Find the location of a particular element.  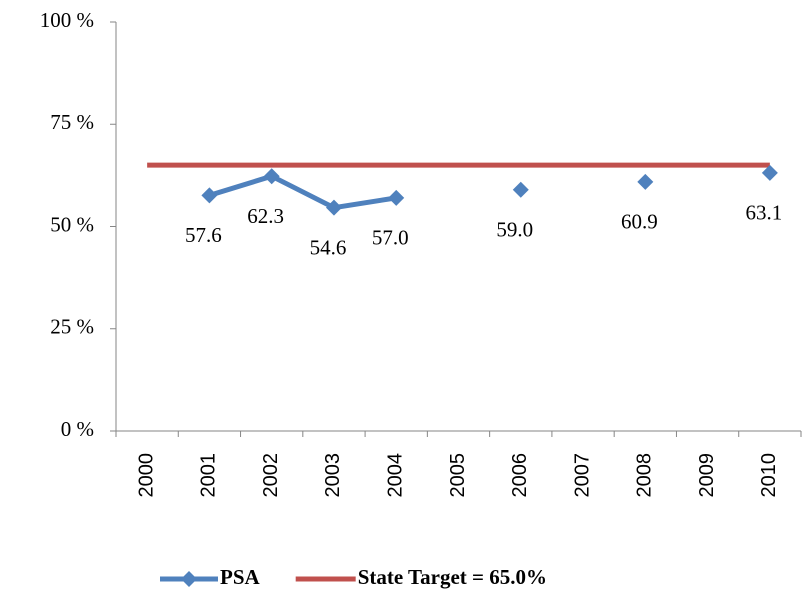

y-tick-label: 25 % is located at coordinates (72, 327).